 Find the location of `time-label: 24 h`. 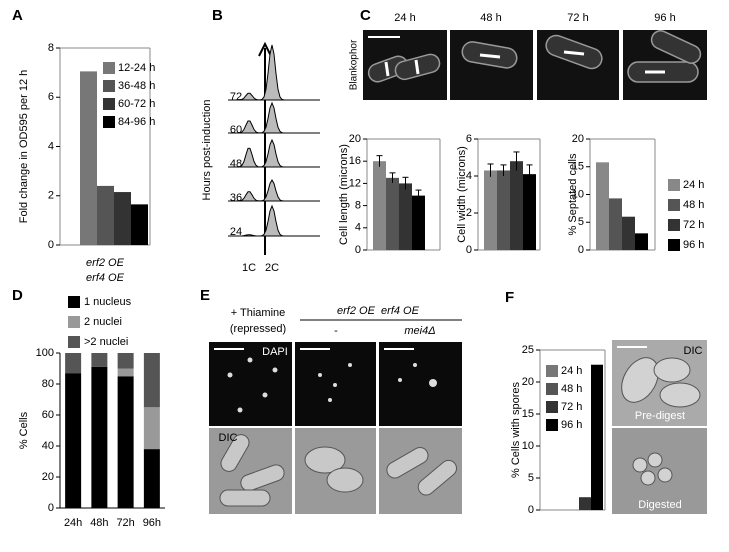

time-label: 24 h is located at coordinates (404, 18).